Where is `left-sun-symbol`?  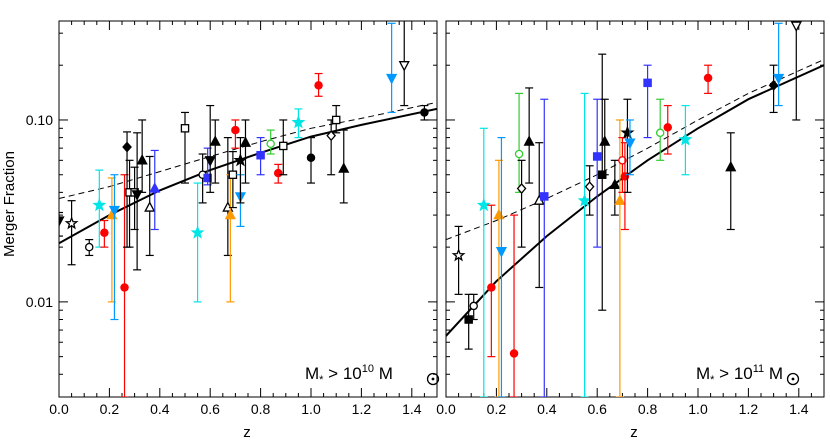
left-sun-symbol is located at coordinates (433, 379).